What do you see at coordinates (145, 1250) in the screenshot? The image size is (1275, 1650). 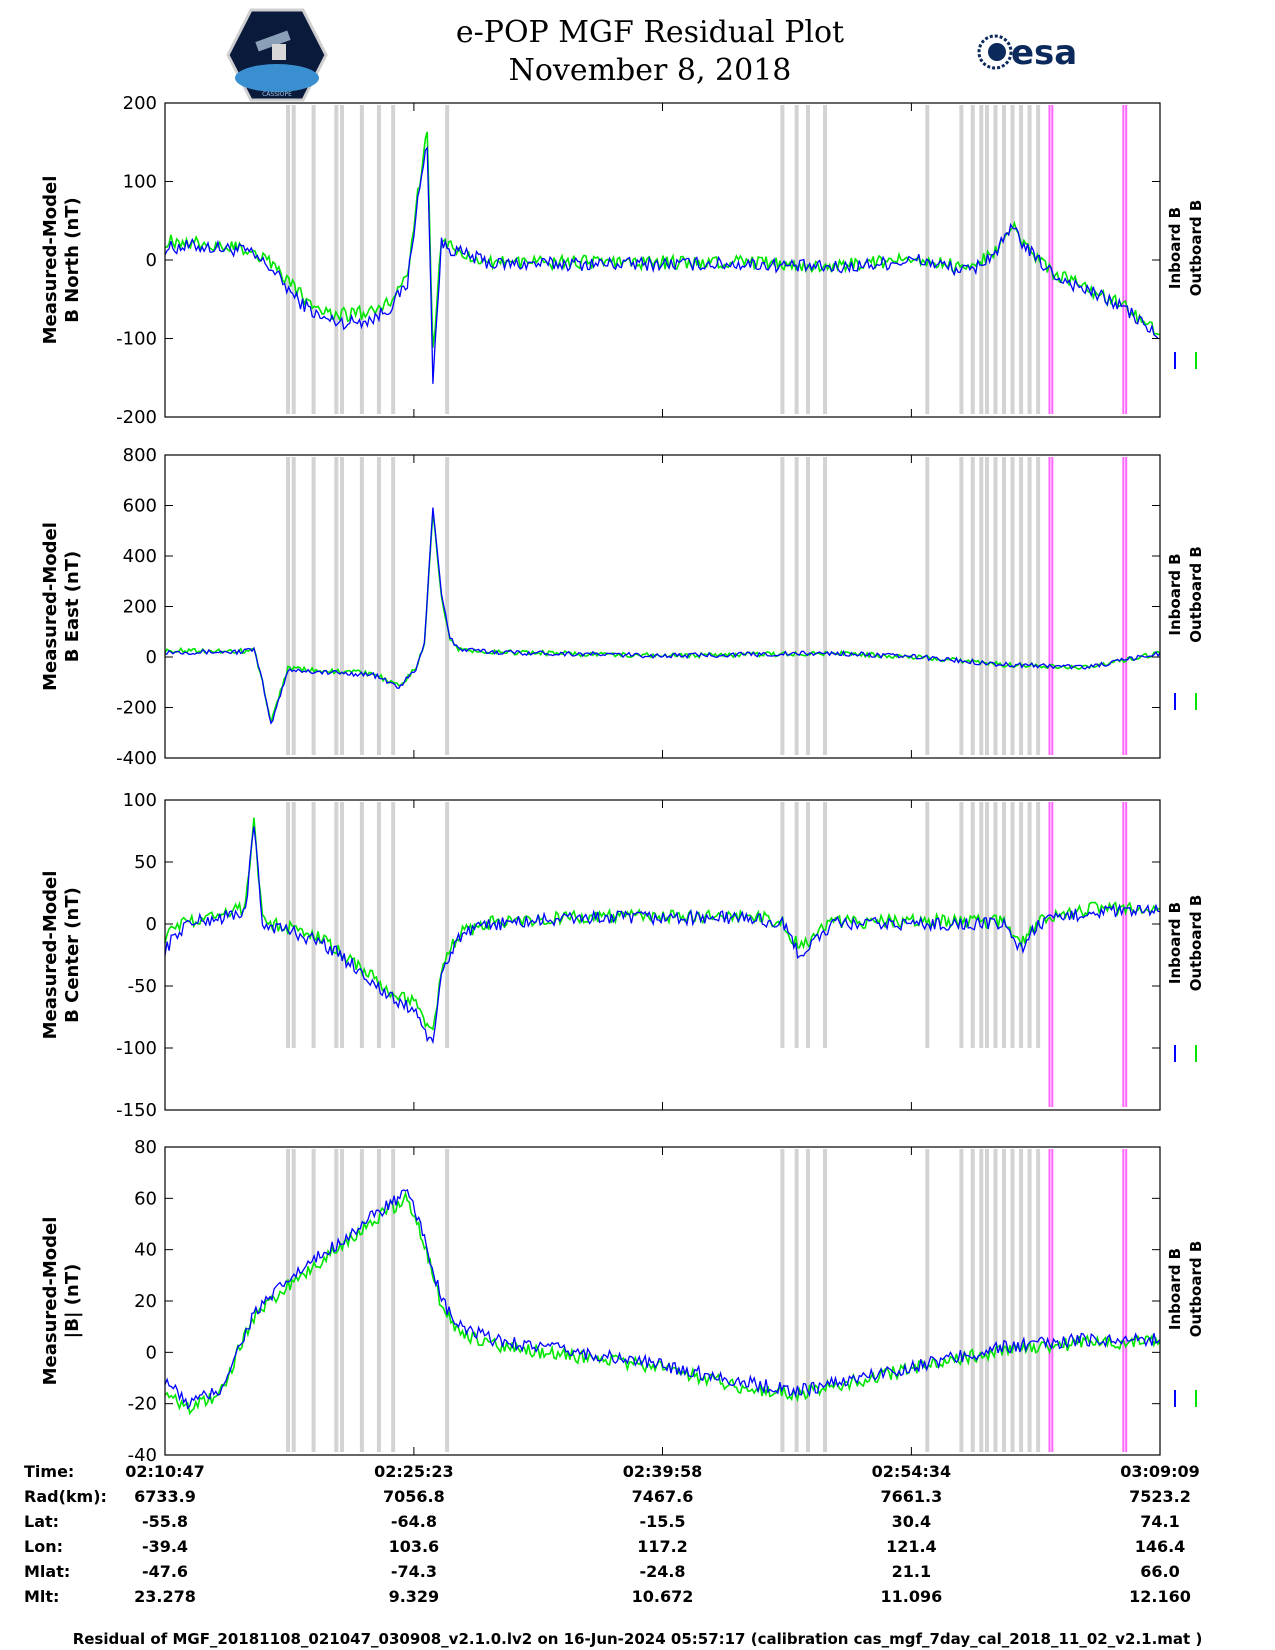 I see `y-tick-label: 40` at bounding box center [145, 1250].